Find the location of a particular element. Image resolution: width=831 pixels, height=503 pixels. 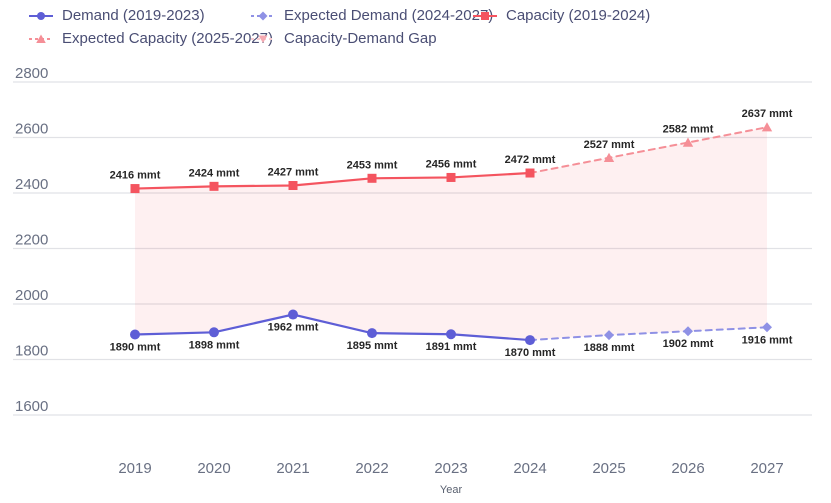

data-label: 2472 mmt is located at coordinates (530, 160).